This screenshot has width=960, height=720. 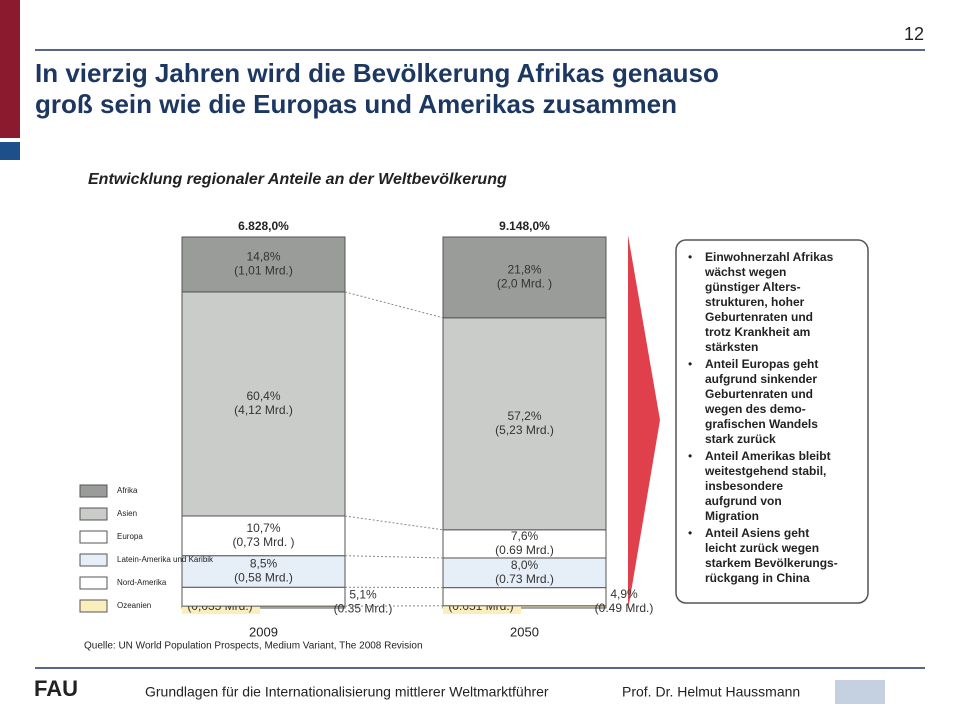 I want to click on note-text: aufgrund von, so click(x=743, y=501).